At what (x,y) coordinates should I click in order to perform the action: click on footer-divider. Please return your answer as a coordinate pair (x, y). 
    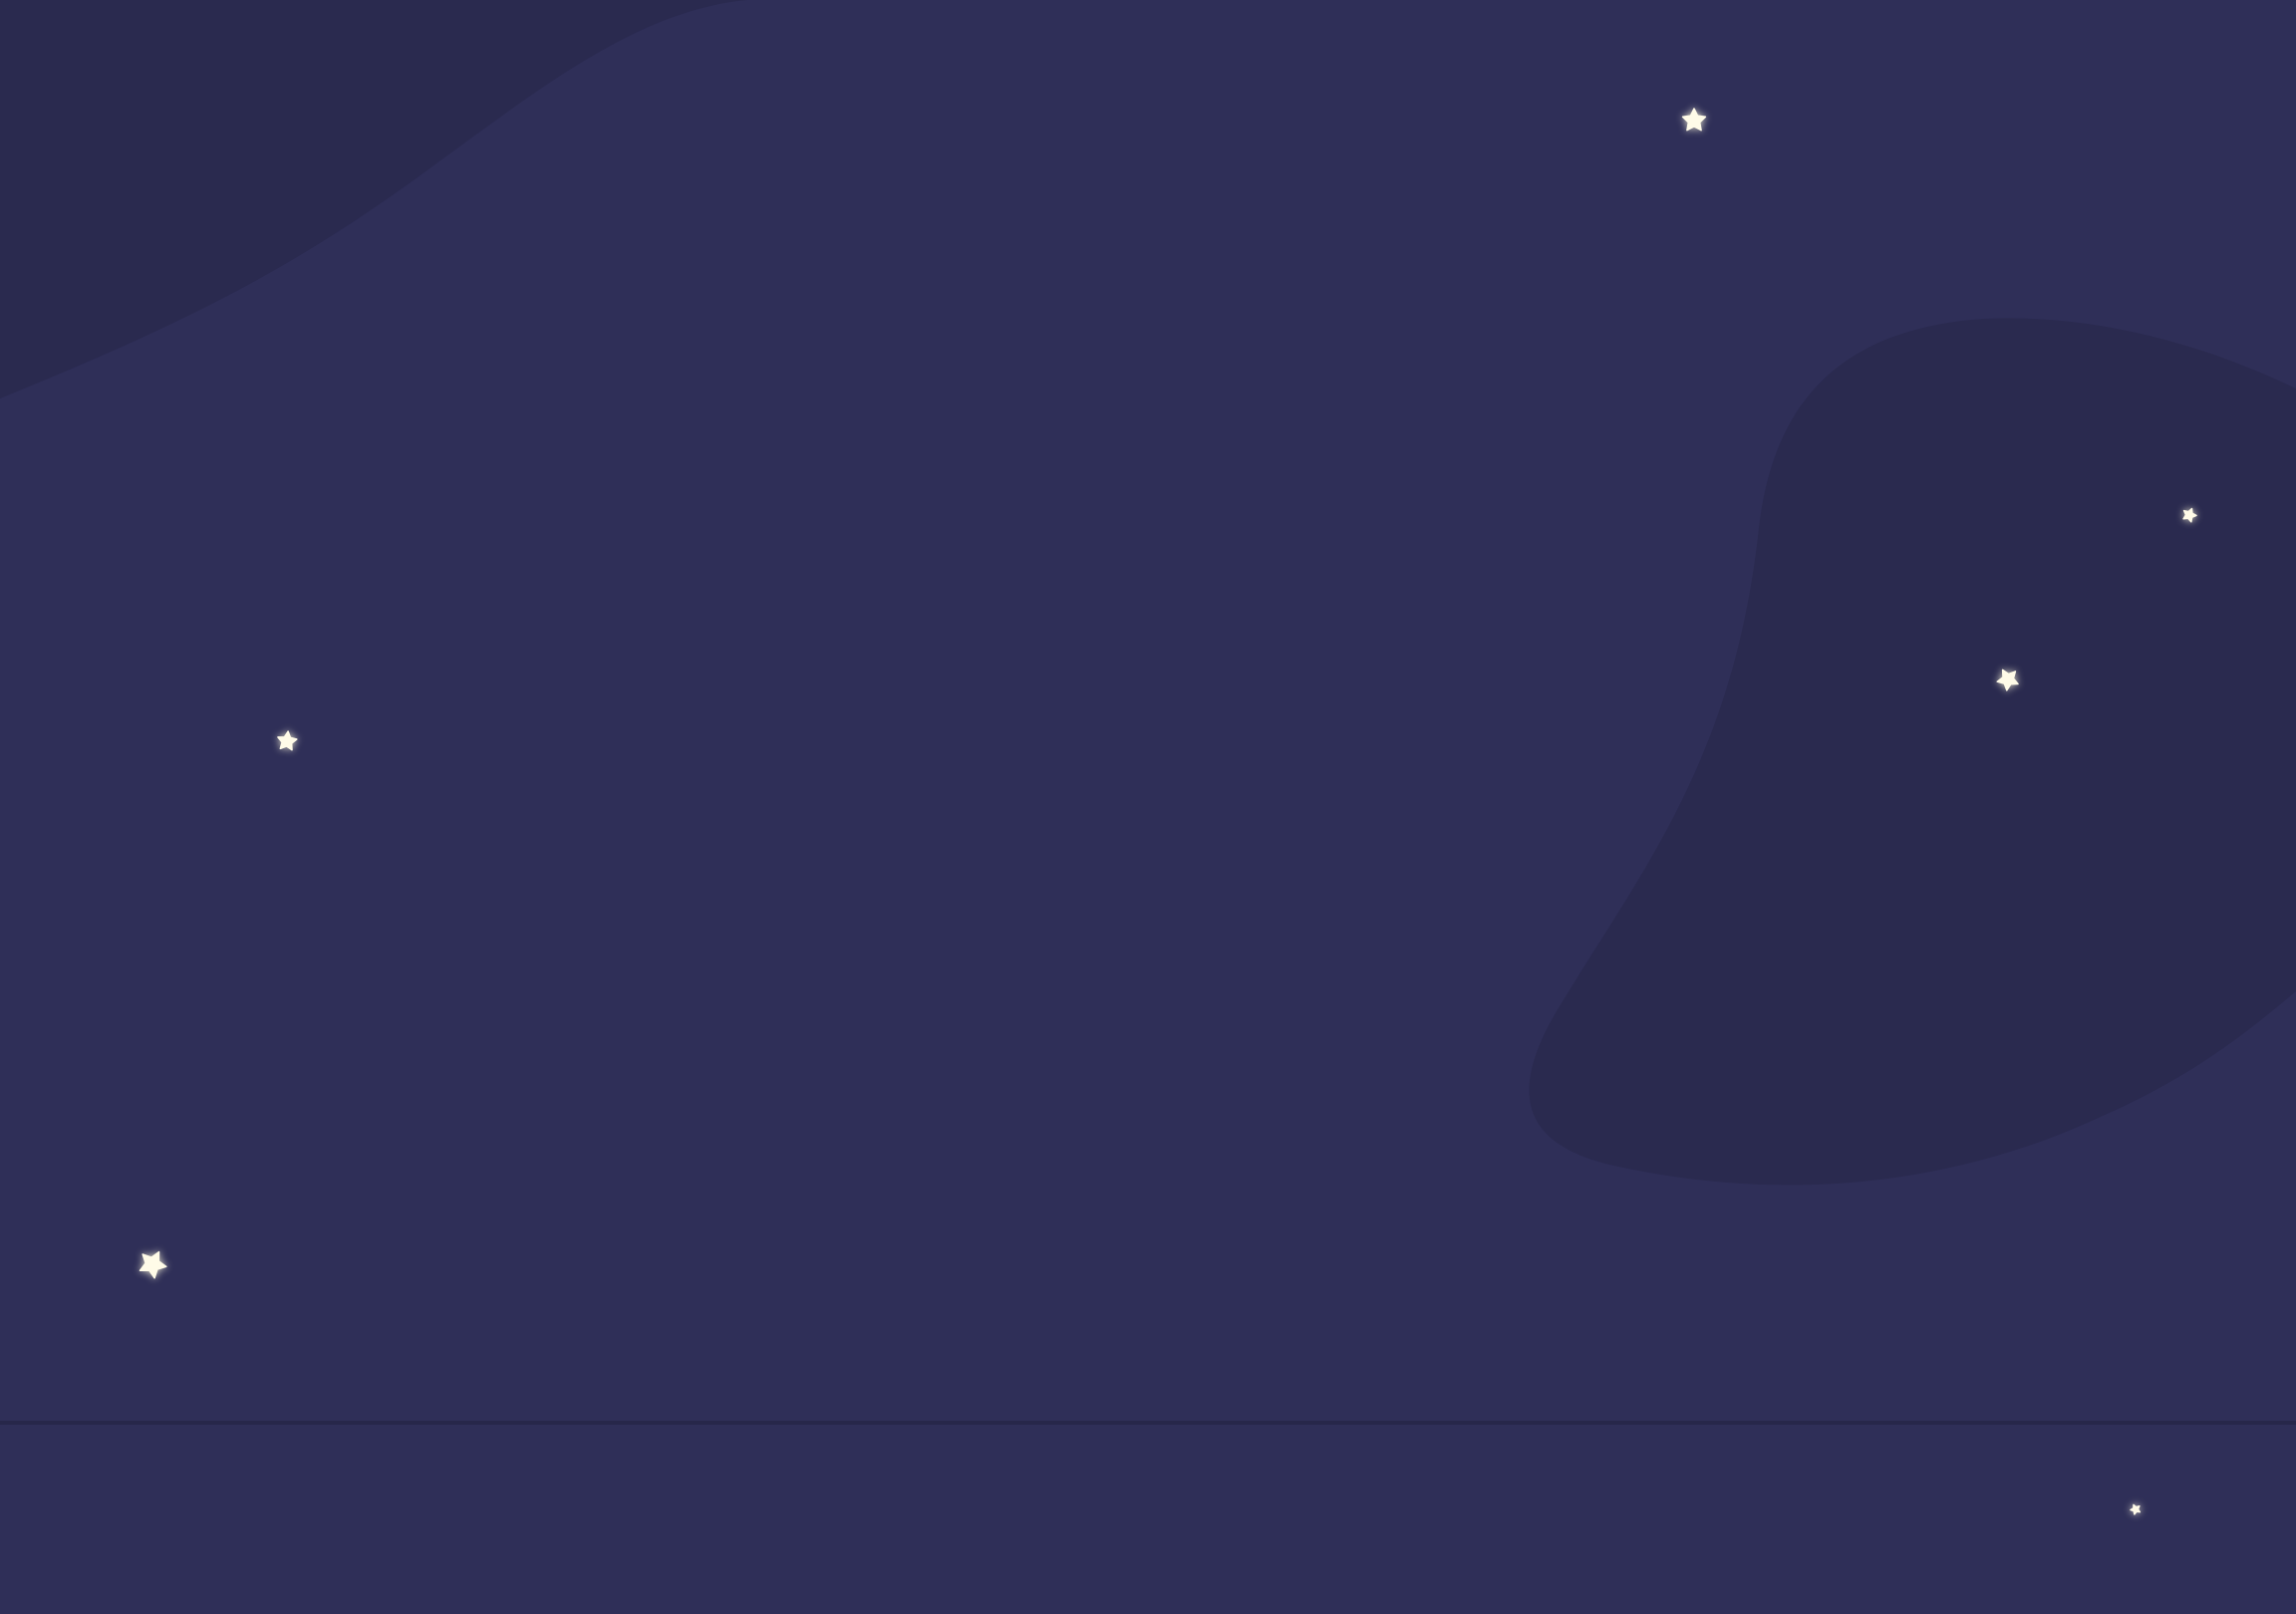
    Looking at the image, I should click on (1148, 1423).